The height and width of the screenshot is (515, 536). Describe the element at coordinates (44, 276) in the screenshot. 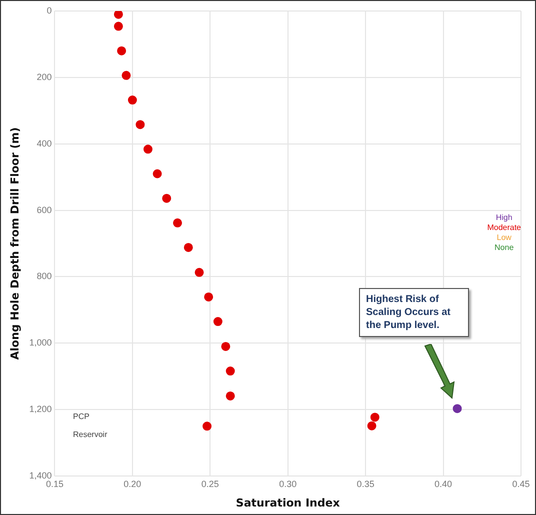

I see `y-tick-label: 800` at that location.